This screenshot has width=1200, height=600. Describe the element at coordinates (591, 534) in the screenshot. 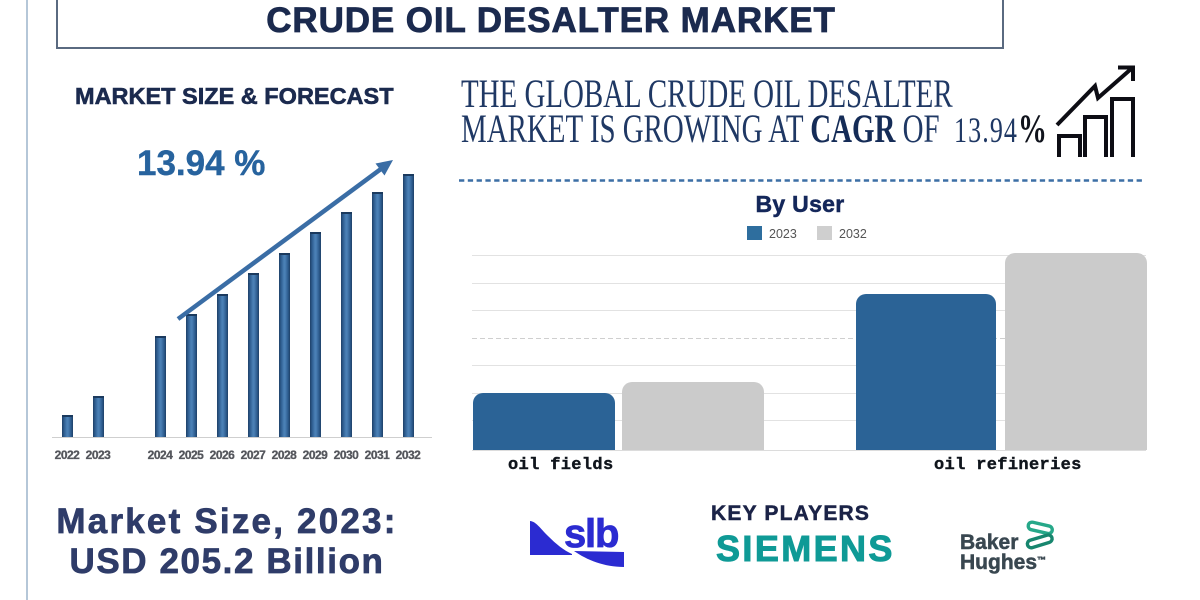

I see `svg-text: slb` at that location.